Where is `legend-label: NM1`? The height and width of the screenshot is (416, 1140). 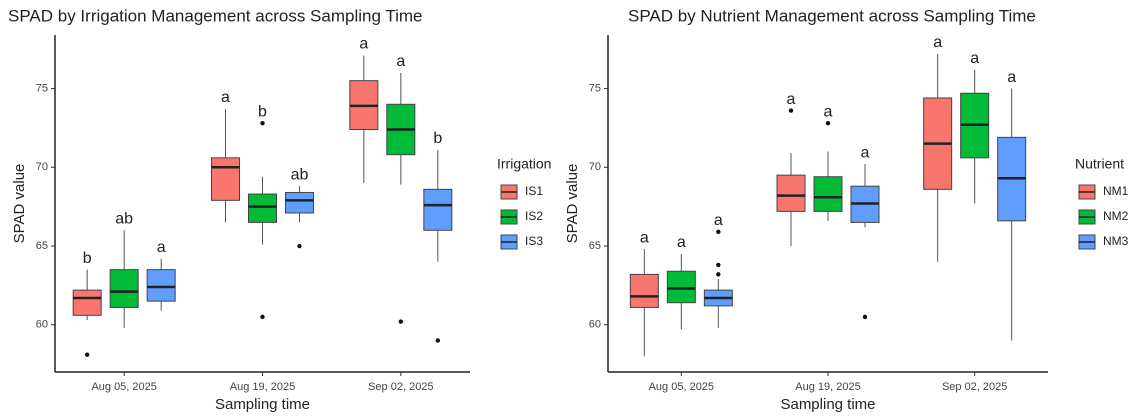 legend-label: NM1 is located at coordinates (1116, 191).